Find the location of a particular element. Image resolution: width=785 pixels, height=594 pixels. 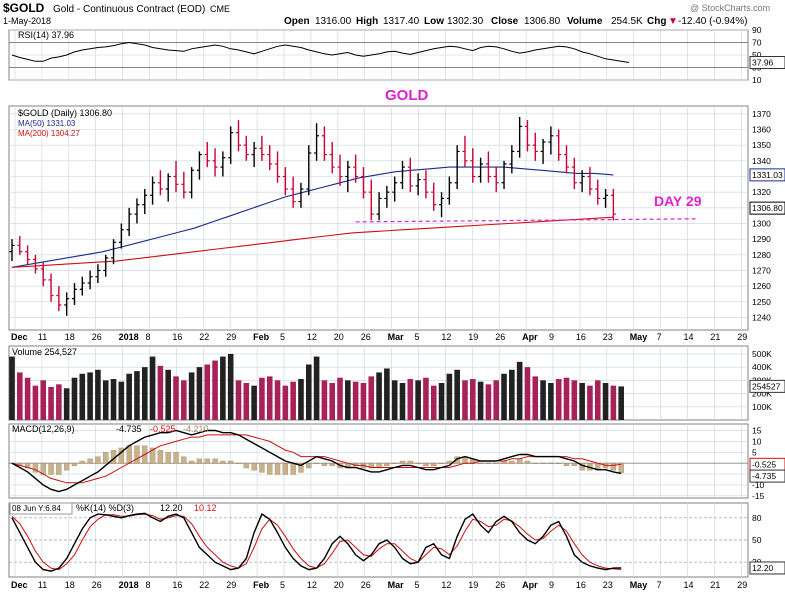

stoch-x-label: 2018 is located at coordinates (129, 585).